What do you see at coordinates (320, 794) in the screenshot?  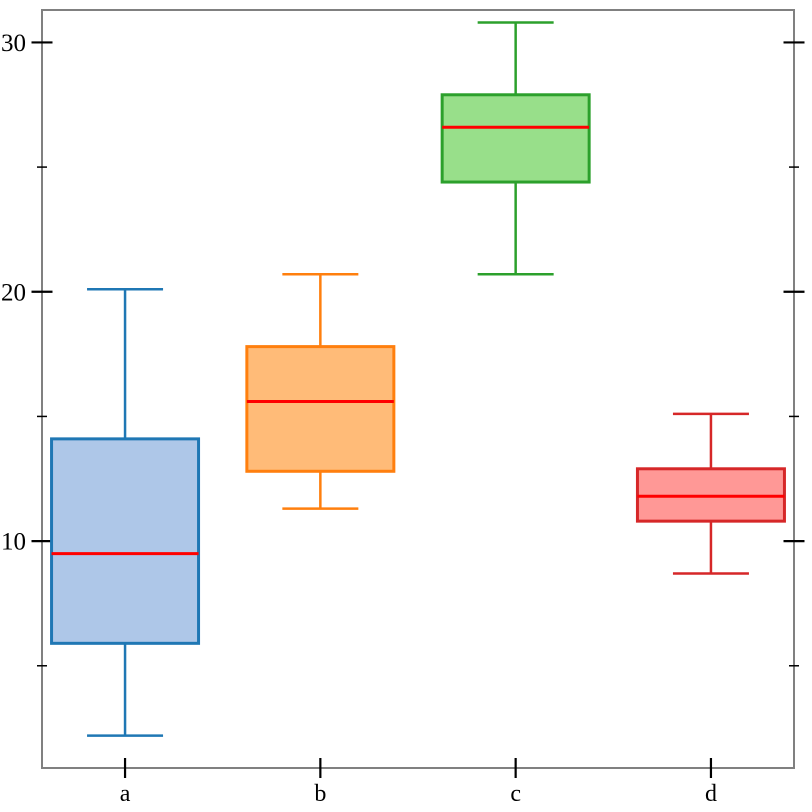 I see `xtick-label-b: b` at bounding box center [320, 794].